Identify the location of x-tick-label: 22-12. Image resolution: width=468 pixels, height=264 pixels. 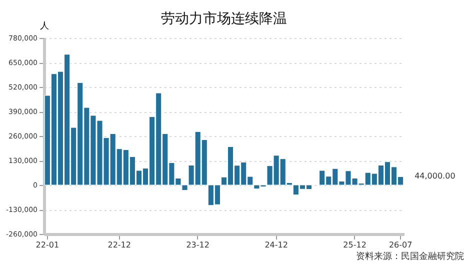
(119, 245).